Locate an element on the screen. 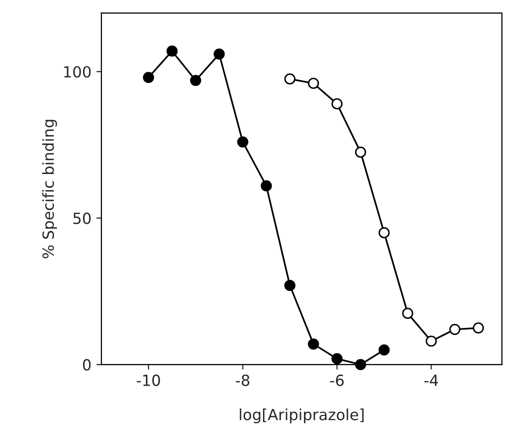 This screenshot has width=507, height=434. x-axis-title: log[Aripiprazole] is located at coordinates (302, 416).